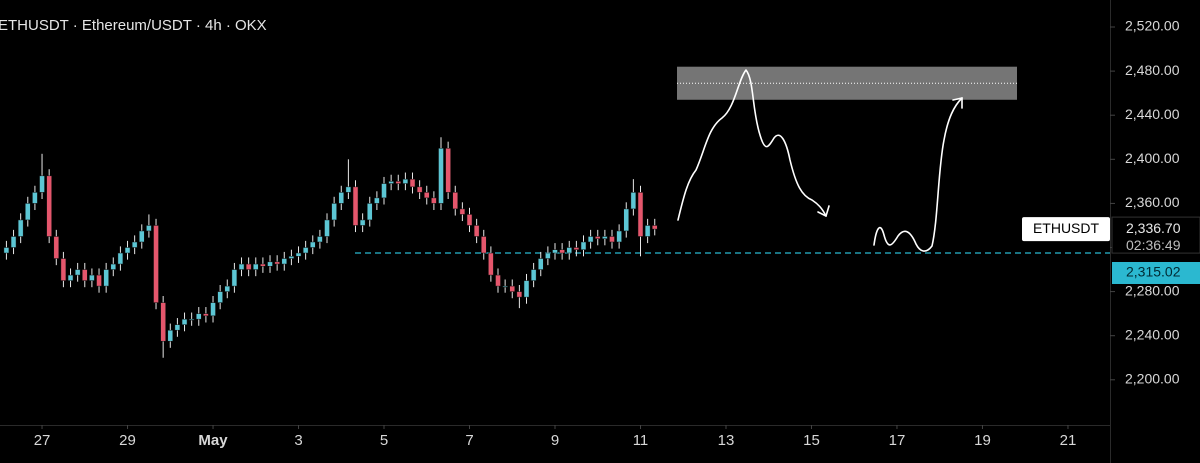 Image resolution: width=1200 pixels, height=463 pixels. Describe the element at coordinates (1152, 26) in the screenshot. I see `y-tick-label: 2,520.00` at that location.